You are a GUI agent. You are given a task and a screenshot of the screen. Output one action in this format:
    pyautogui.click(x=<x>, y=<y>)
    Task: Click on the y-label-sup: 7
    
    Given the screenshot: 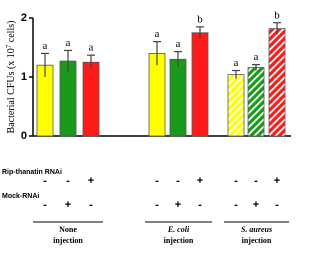 What is the action you would take?
    pyautogui.click(x=9, y=46)
    